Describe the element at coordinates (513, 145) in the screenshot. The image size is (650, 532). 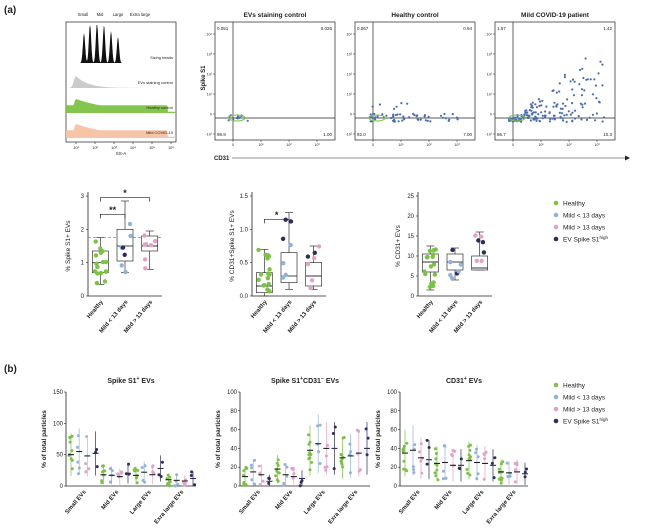
I see `x-tick-label: 0` at that location.